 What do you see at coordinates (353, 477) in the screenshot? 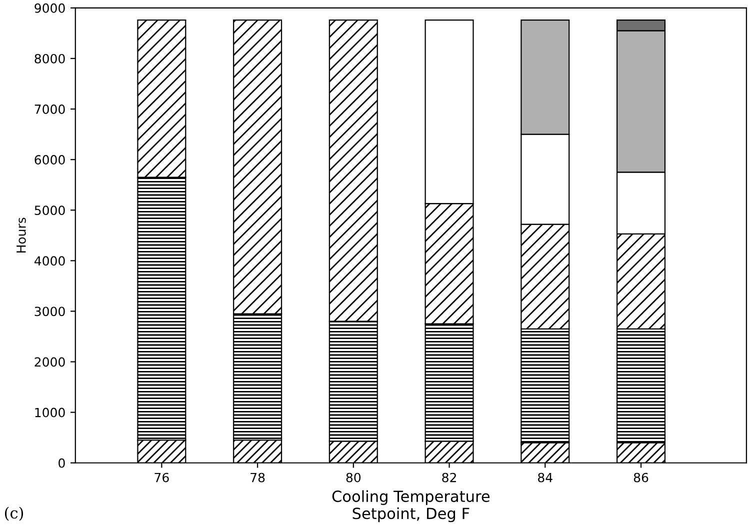
I see `x-tick-label: 80` at bounding box center [353, 477].